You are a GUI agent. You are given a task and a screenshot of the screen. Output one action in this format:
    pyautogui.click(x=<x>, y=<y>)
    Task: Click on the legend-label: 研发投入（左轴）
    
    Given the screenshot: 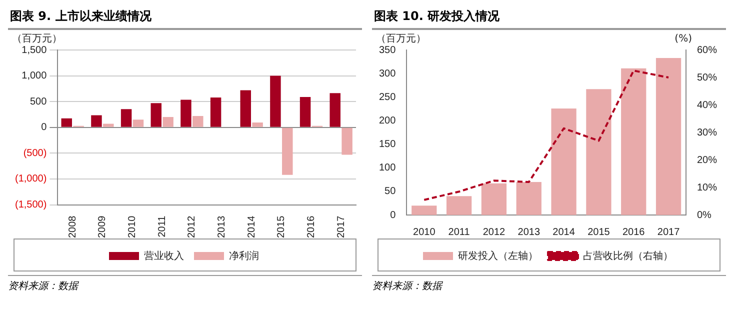 What is the action you would take?
    pyautogui.click(x=498, y=256)
    